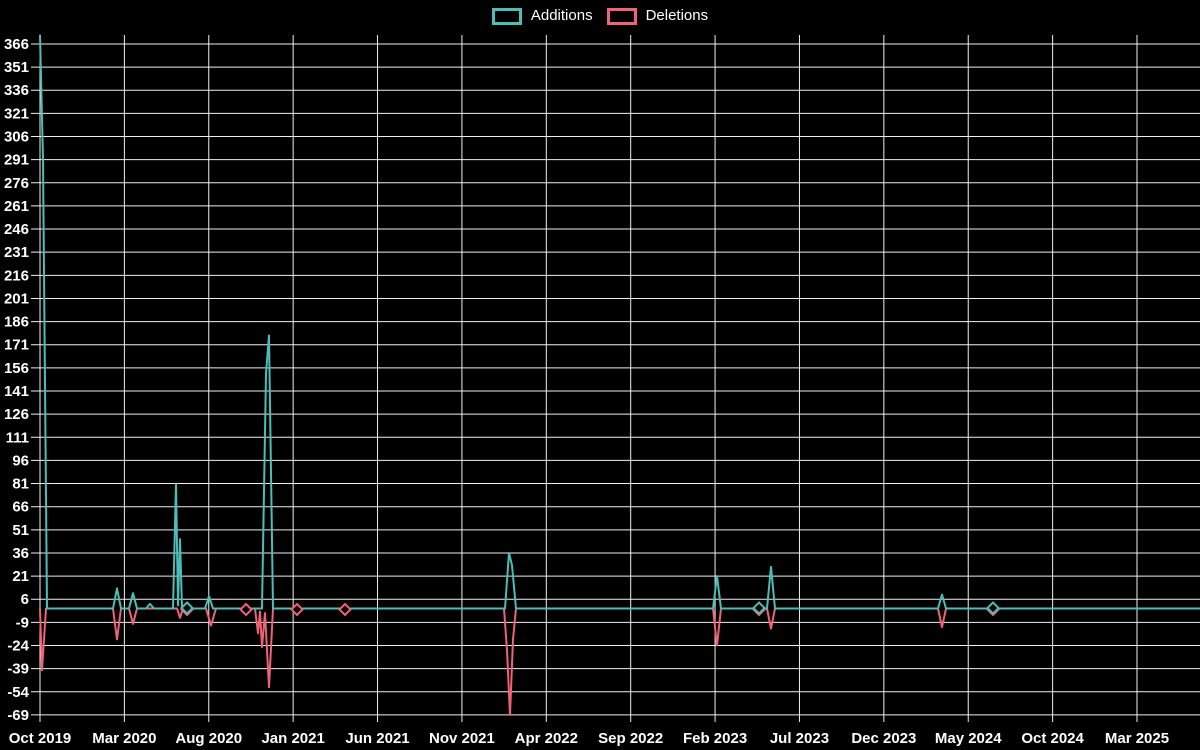 The image size is (1200, 750). What do you see at coordinates (22, 622) in the screenshot?
I see `y-tick-label: -9` at bounding box center [22, 622].